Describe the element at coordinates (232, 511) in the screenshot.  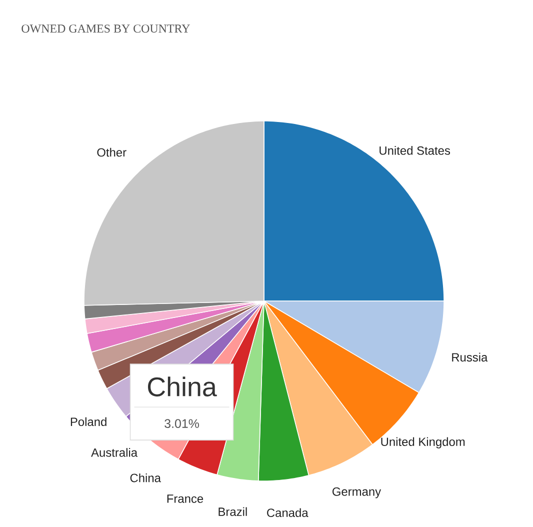
I see `slice-label: Brazil` at that location.